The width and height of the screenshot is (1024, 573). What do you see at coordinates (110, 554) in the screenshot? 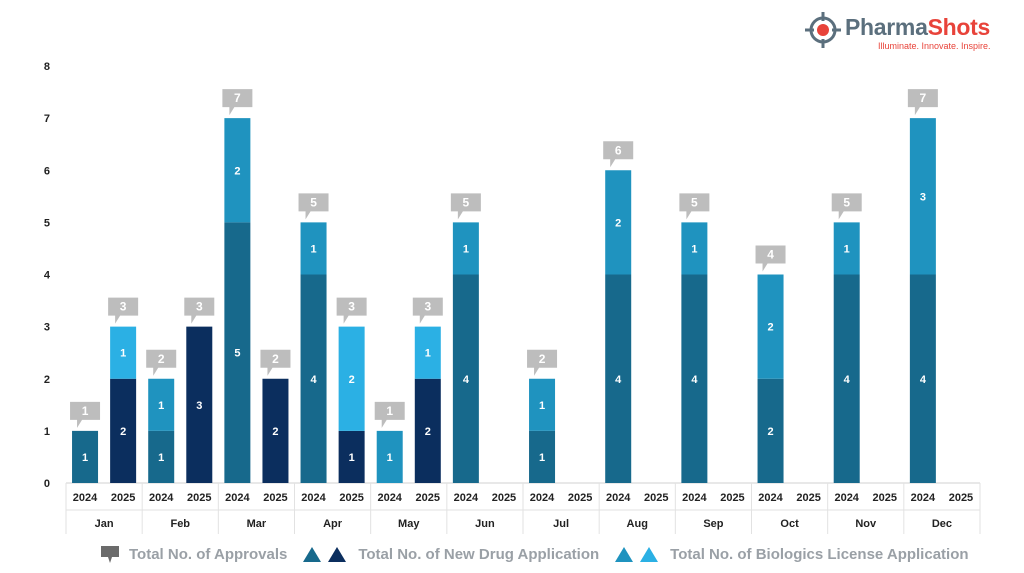
I see `callout-icon` at bounding box center [110, 554].